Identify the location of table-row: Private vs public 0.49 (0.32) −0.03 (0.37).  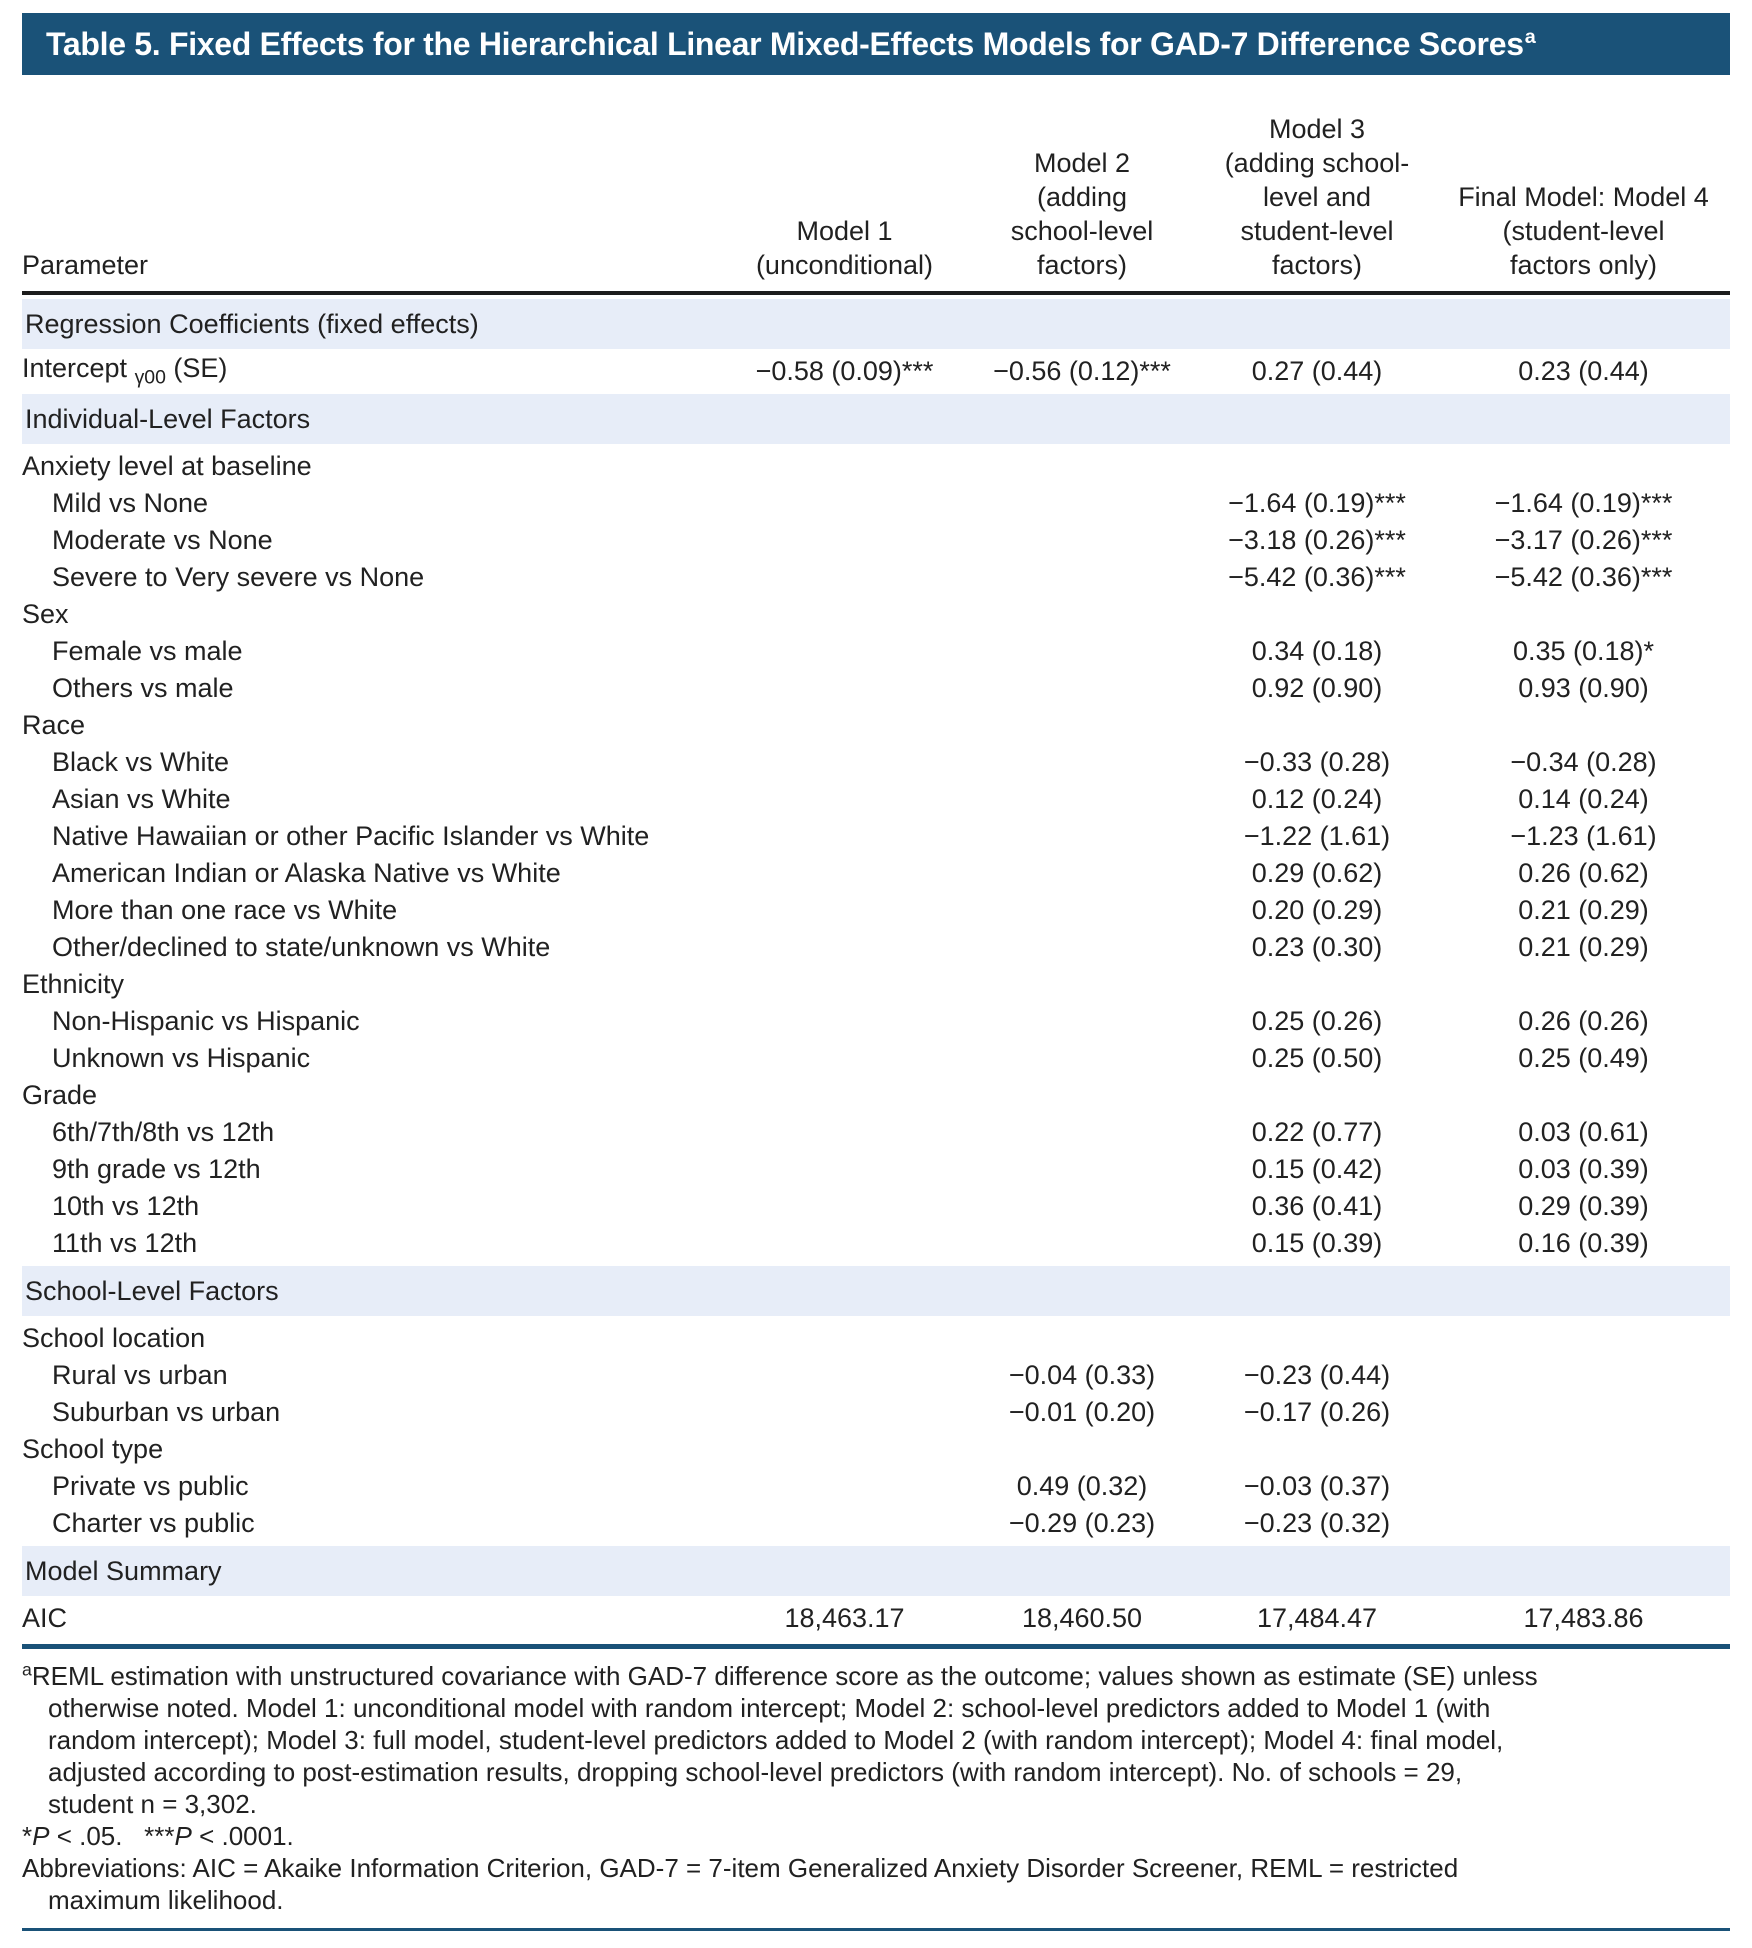
(876, 1486).